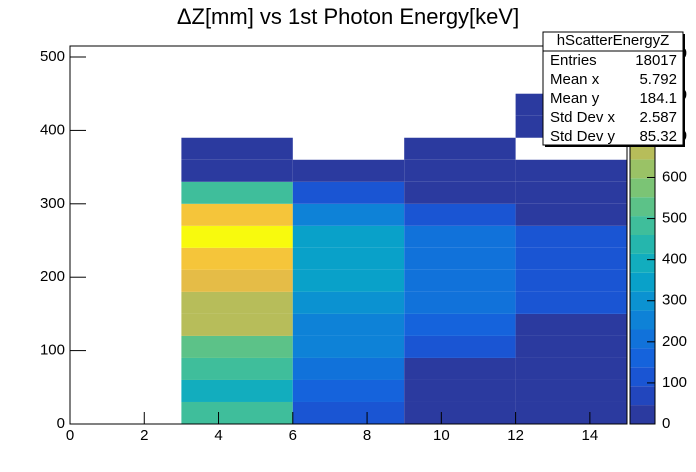 The height and width of the screenshot is (472, 696). Describe the element at coordinates (144, 435) in the screenshot. I see `x-tick-label: 2` at that location.